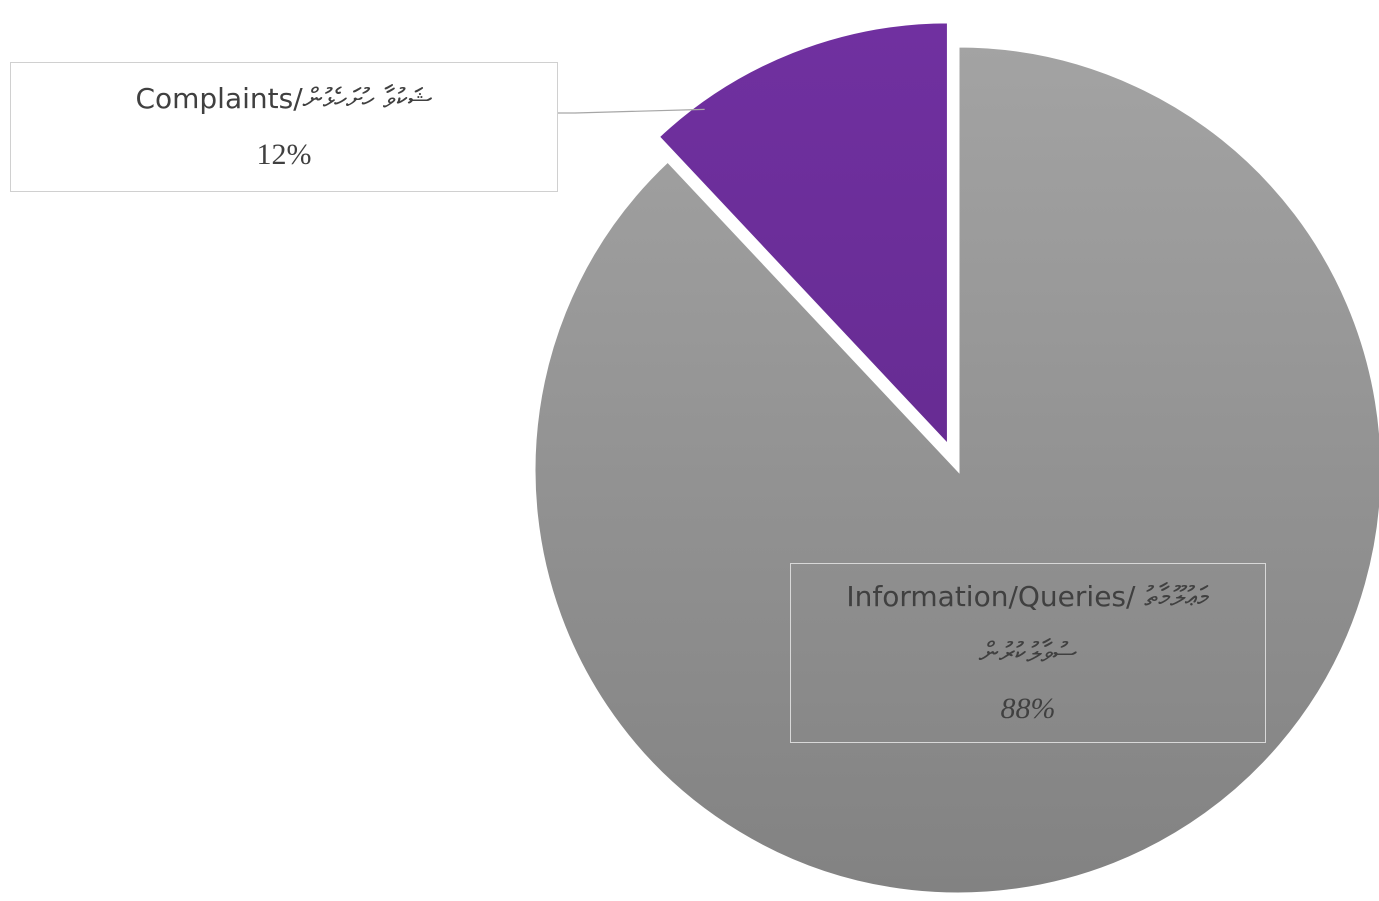 The width and height of the screenshot is (1379, 901). Describe the element at coordinates (803, 235) in the screenshot. I see `pie-slice` at that location.